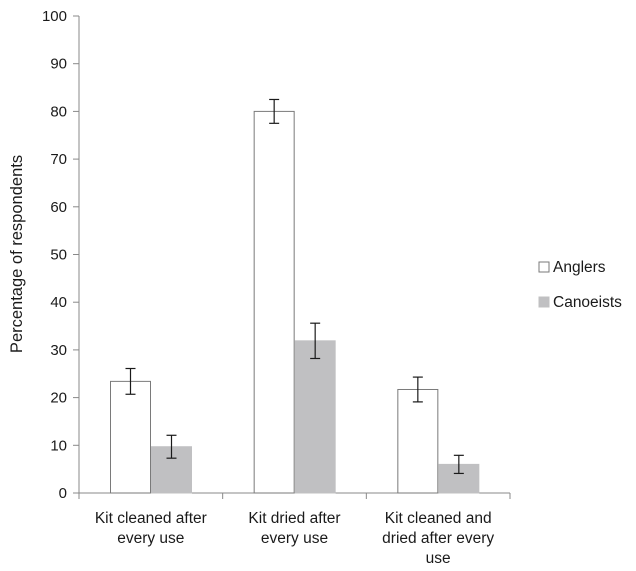  What do you see at coordinates (587, 302) in the screenshot?
I see `legend-label-canoeists: Canoeists` at bounding box center [587, 302].